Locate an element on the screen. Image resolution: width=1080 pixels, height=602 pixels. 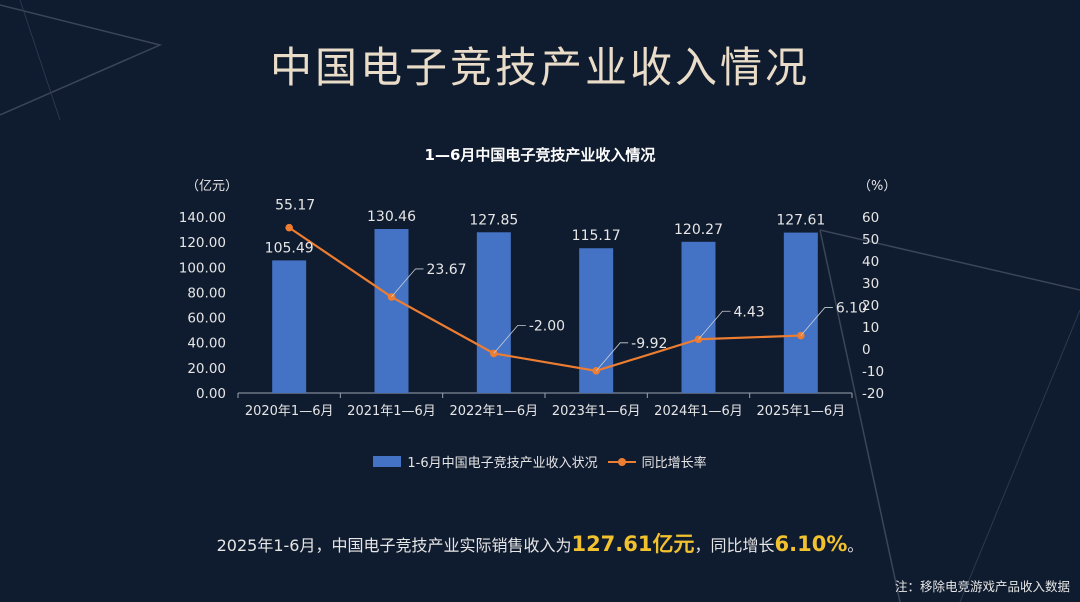
y-tick-left: 140.00 is located at coordinates (202, 218).